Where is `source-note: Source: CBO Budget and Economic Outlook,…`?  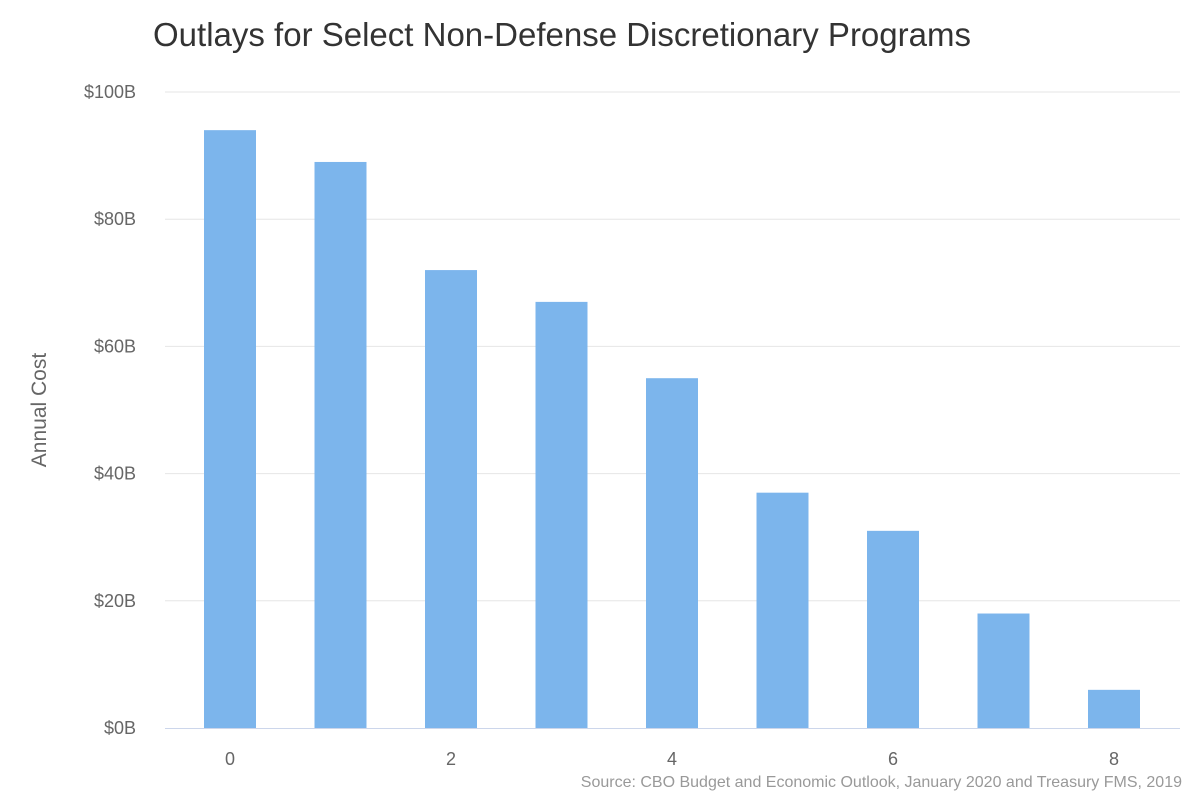
source-note: Source: CBO Budget and Economic Outlook,… is located at coordinates (881, 782).